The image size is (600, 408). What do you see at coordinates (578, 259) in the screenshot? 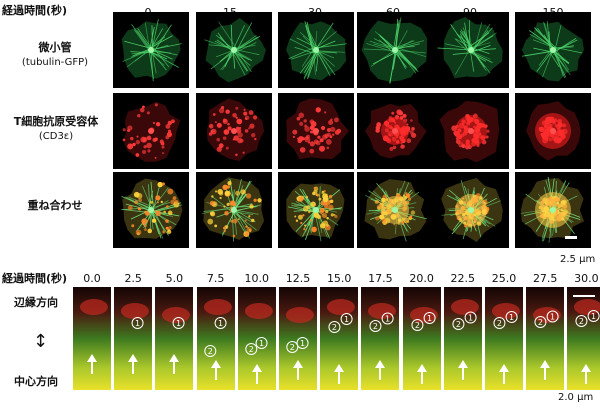
I see `top-scale-label: 2.5 μm` at bounding box center [578, 259].